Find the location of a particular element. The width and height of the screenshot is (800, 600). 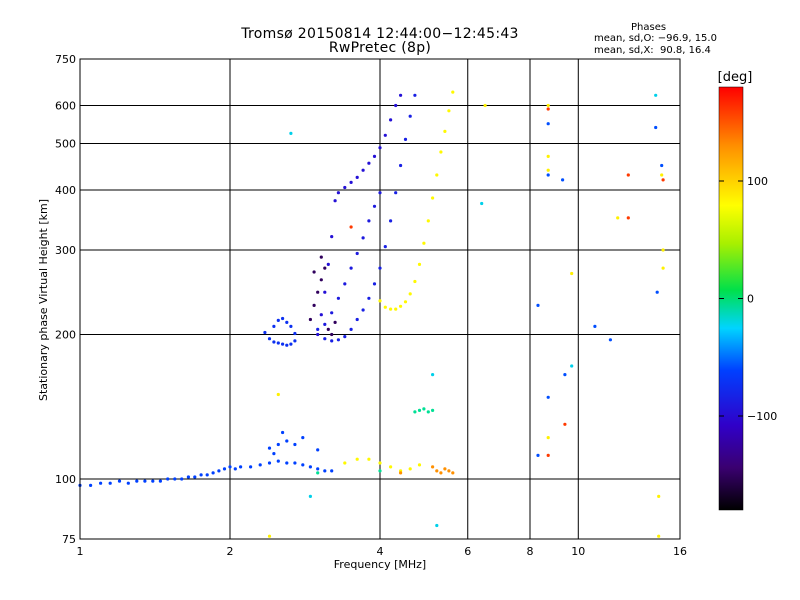

legend-line-o: mean, sd,O: −96.9, 15.0 is located at coordinates (655, 38).